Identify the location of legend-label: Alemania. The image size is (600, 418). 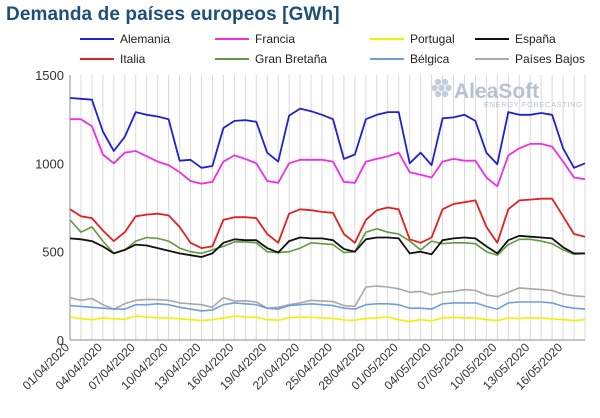
(145, 39).